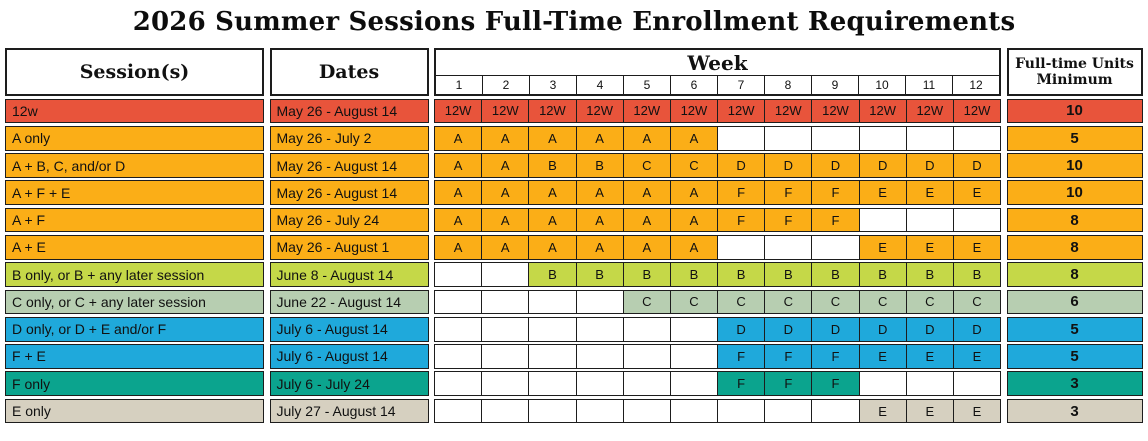 The image size is (1148, 441). Describe the element at coordinates (1074, 165) in the screenshot. I see `units-cell: 10` at that location.